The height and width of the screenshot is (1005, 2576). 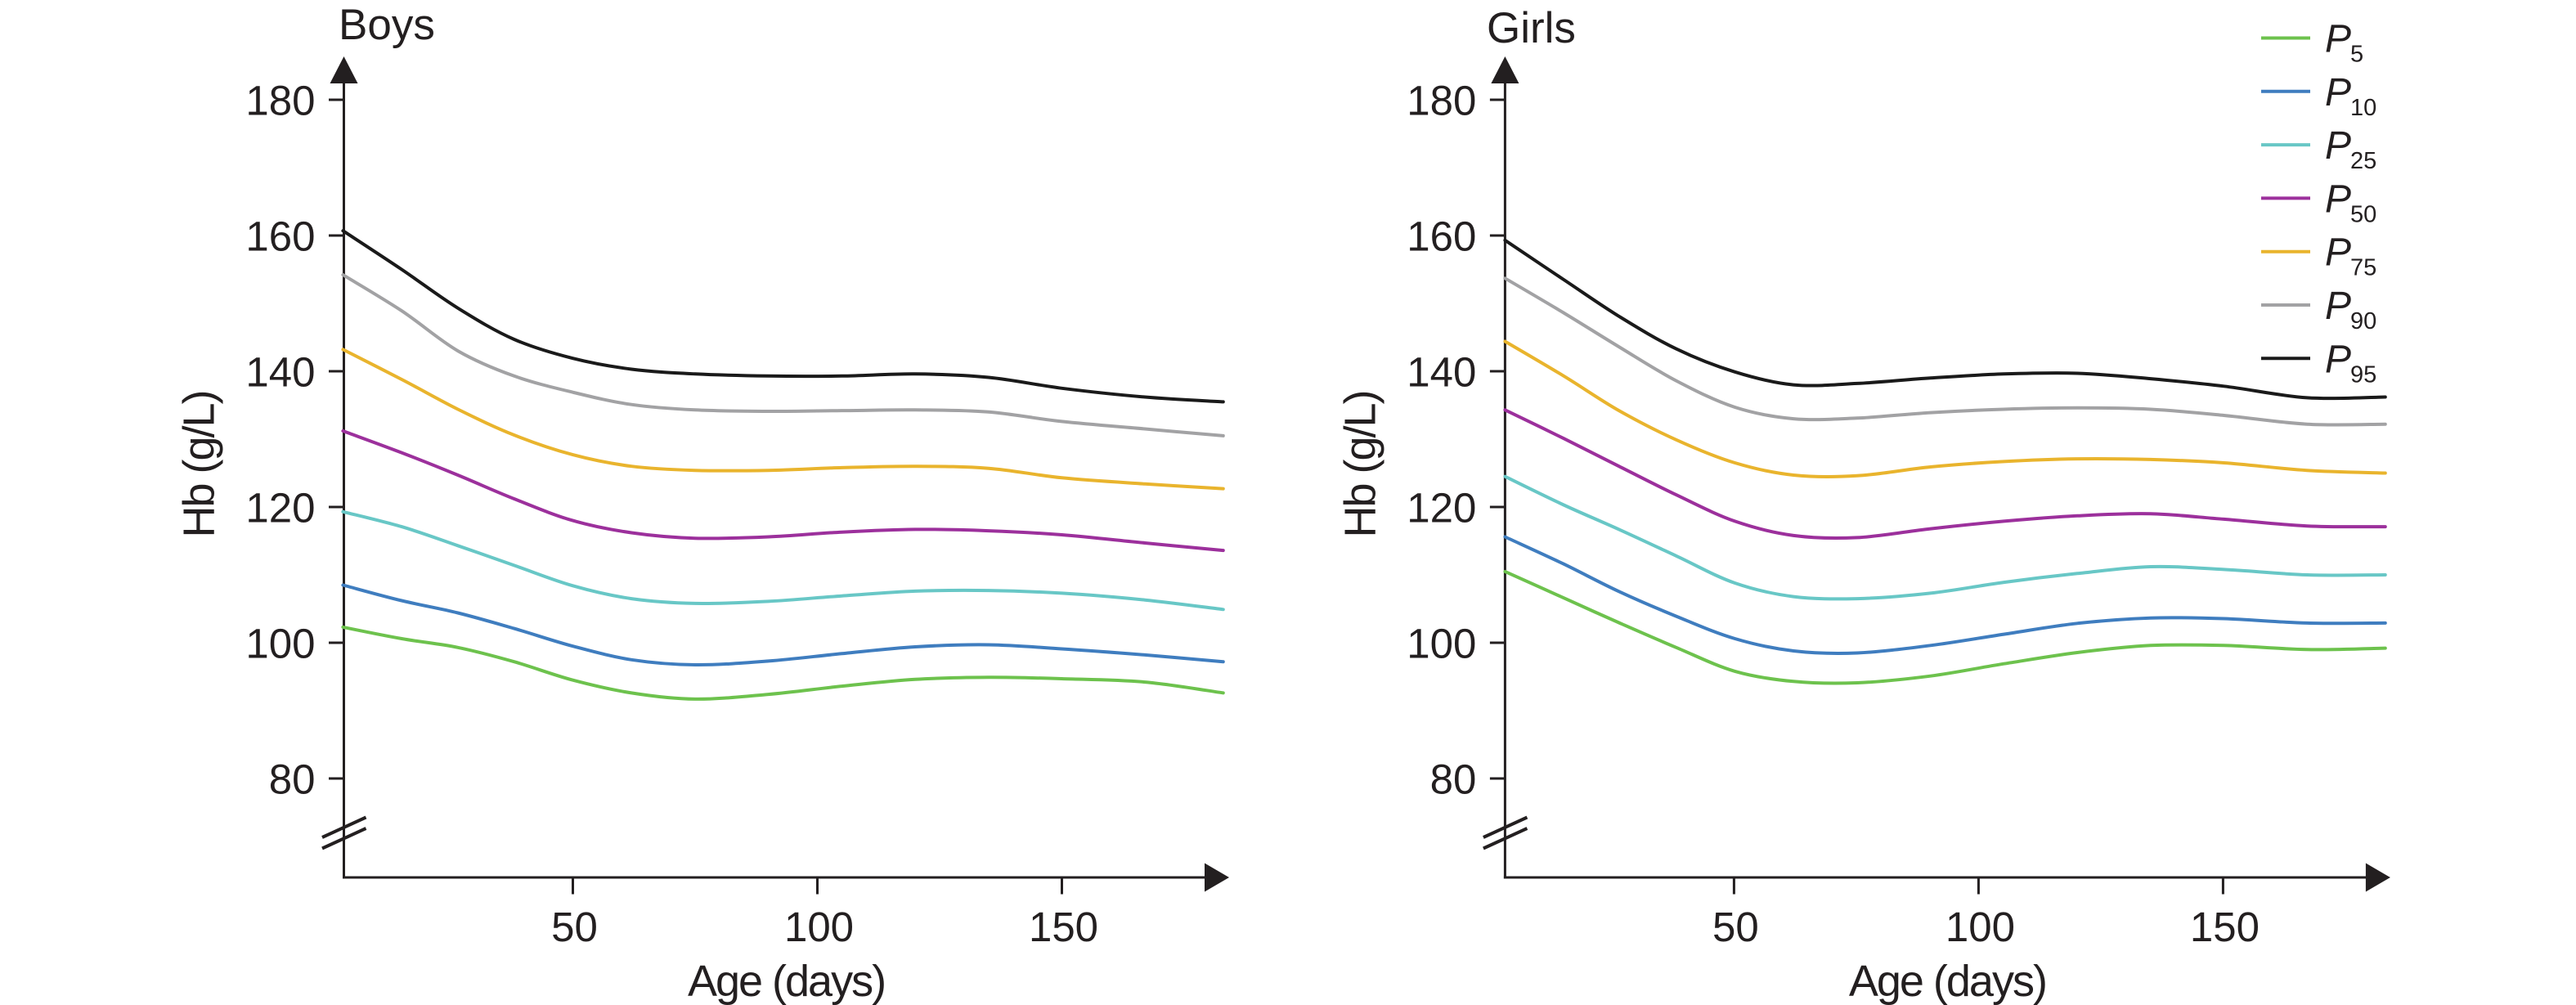 I want to click on svg-text: 90, so click(x=2363, y=321).